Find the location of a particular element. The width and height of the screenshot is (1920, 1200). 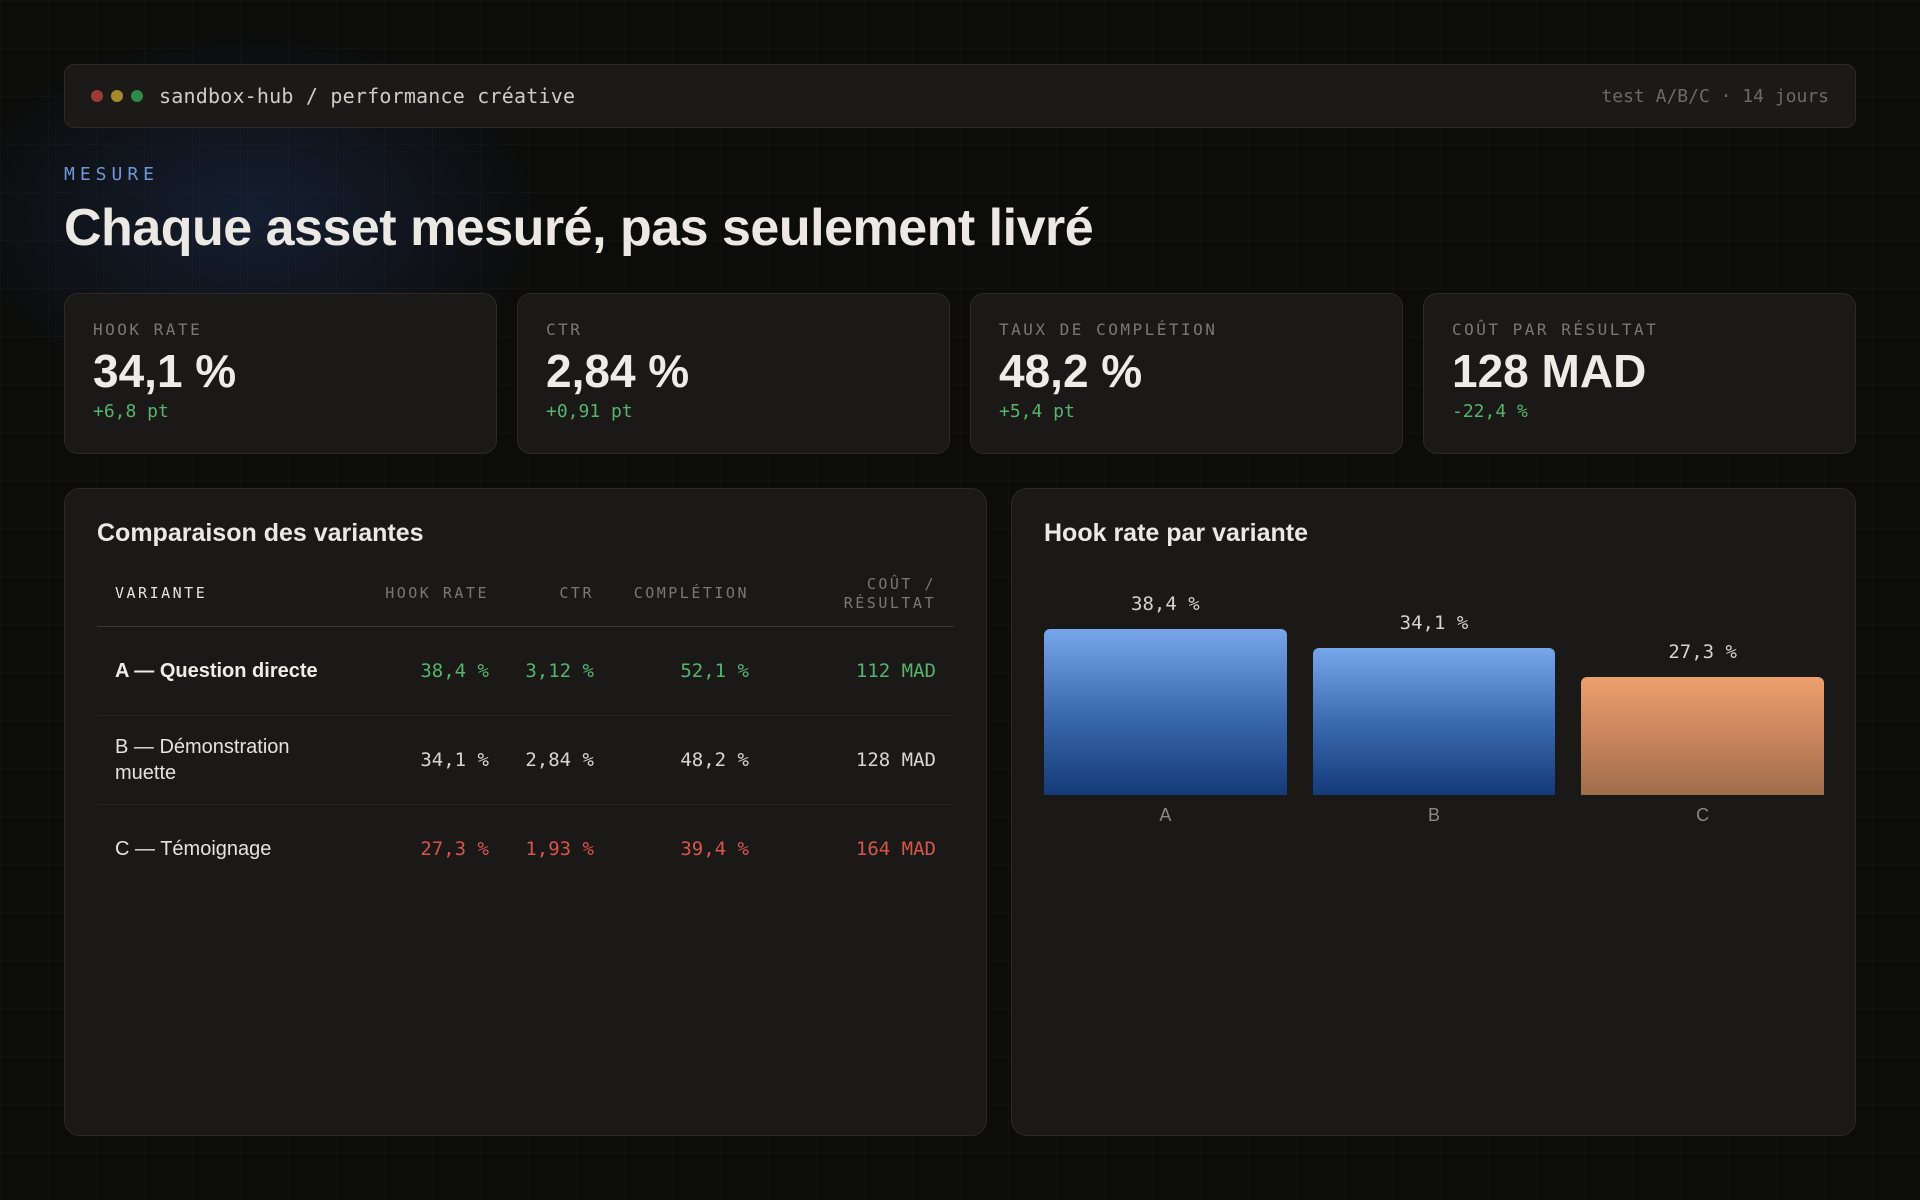

kpi-value: 34,1 % is located at coordinates (165, 371).